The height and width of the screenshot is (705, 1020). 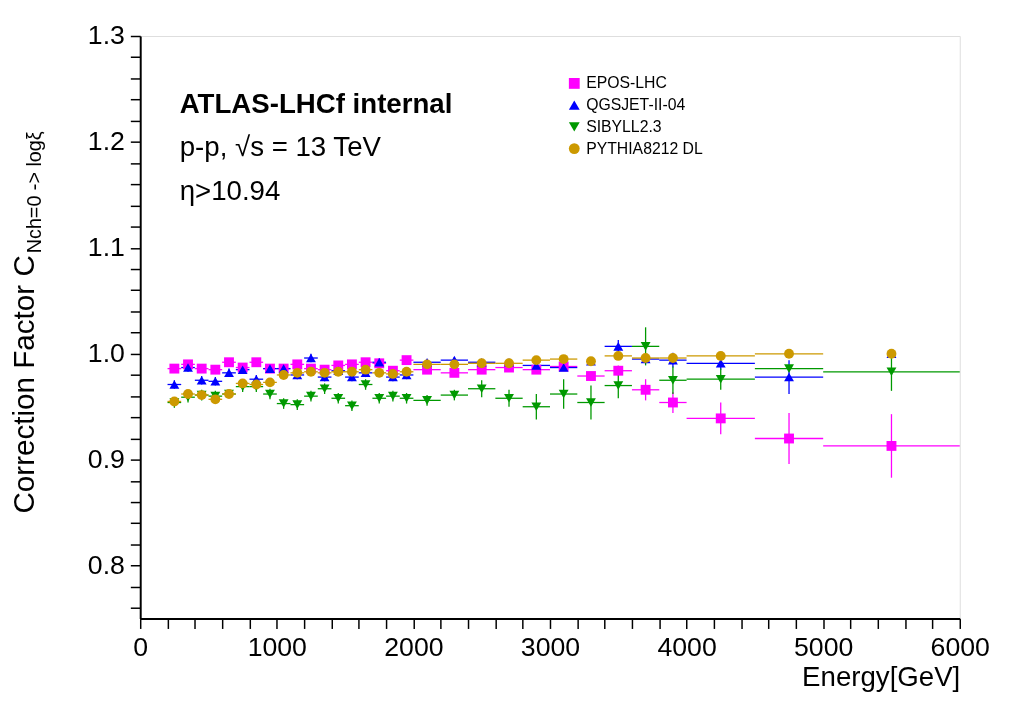 What do you see at coordinates (106, 141) in the screenshot?
I see `y-tick-label: 1.2` at bounding box center [106, 141].